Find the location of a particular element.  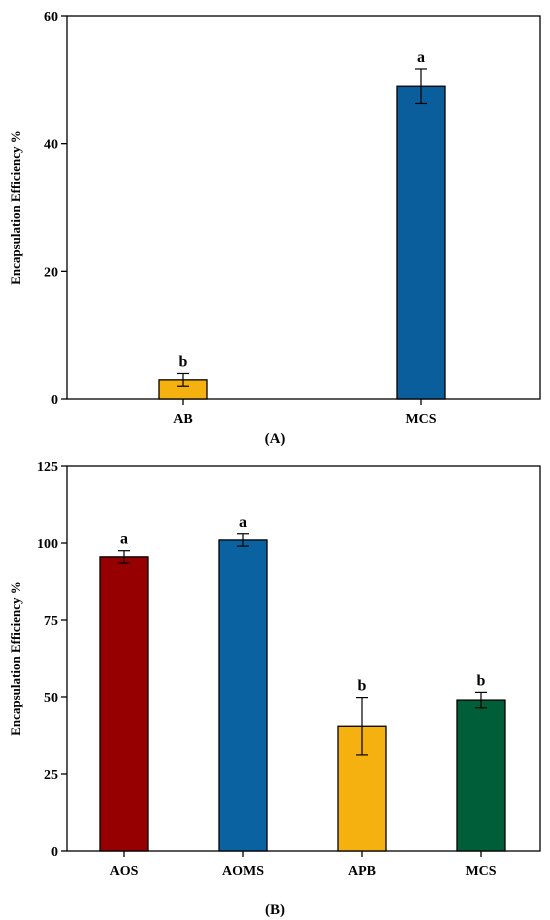

panel-label: (B) is located at coordinates (275, 910).